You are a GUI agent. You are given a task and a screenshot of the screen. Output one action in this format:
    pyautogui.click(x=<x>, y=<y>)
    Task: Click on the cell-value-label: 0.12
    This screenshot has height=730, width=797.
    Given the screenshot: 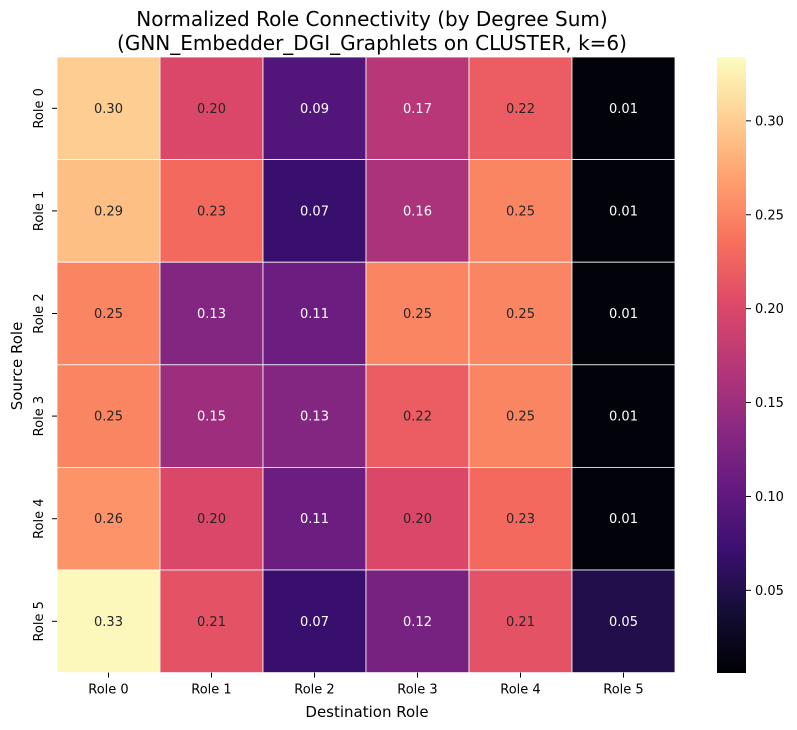 What is the action you would take?
    pyautogui.click(x=417, y=622)
    